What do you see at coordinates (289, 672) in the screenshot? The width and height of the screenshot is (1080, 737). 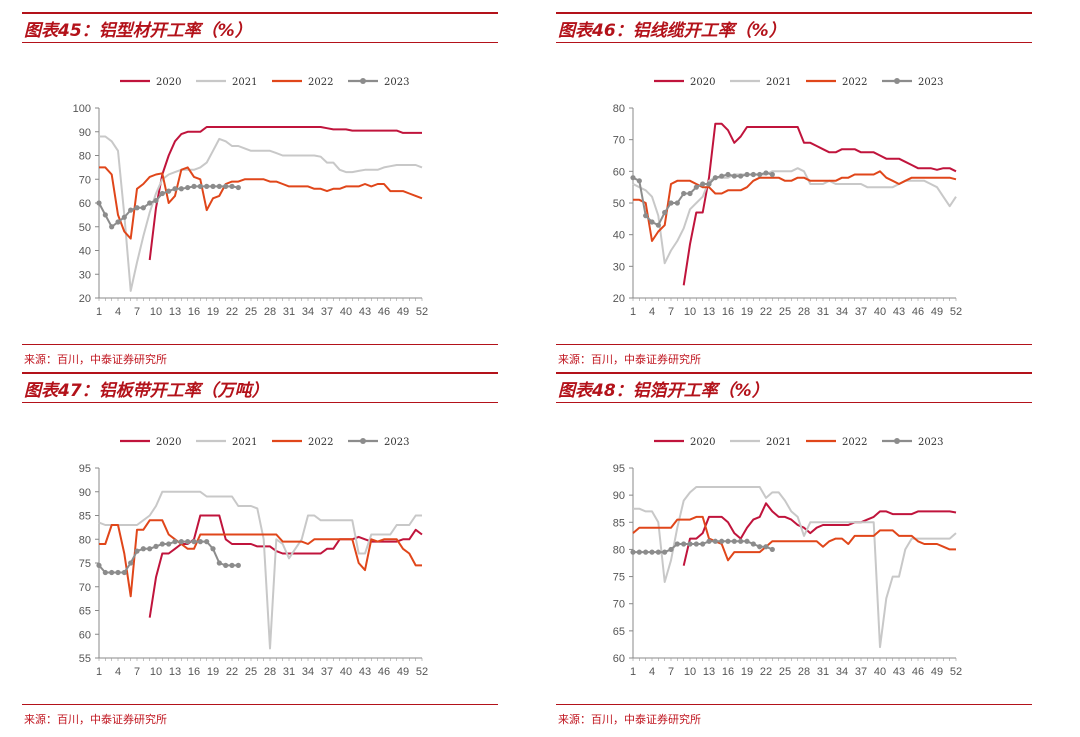 I see `x-tick-label: 31` at bounding box center [289, 672].